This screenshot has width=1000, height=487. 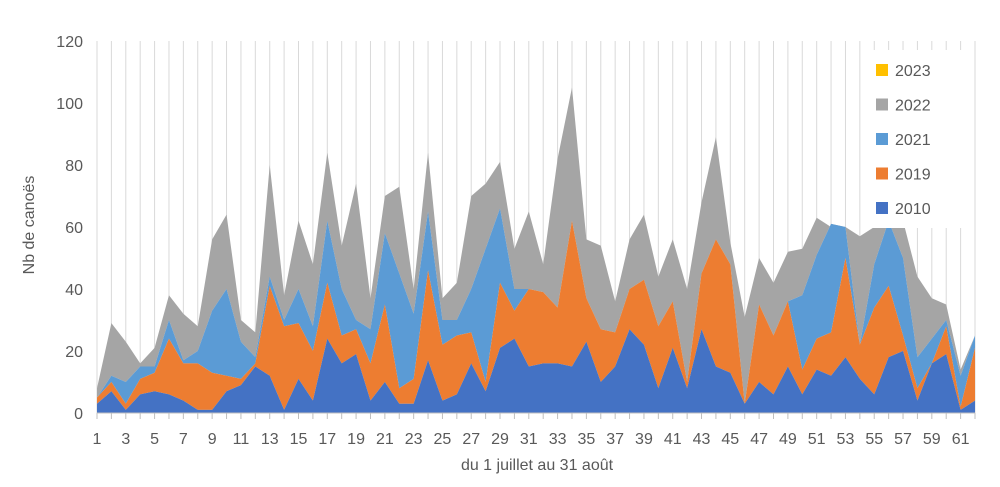 I want to click on legend-swatch-2023, so click(x=882, y=70).